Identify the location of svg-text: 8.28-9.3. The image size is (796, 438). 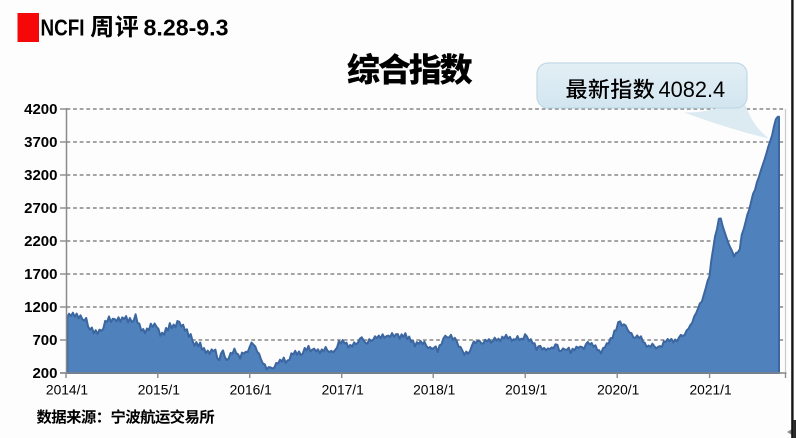
(186, 27).